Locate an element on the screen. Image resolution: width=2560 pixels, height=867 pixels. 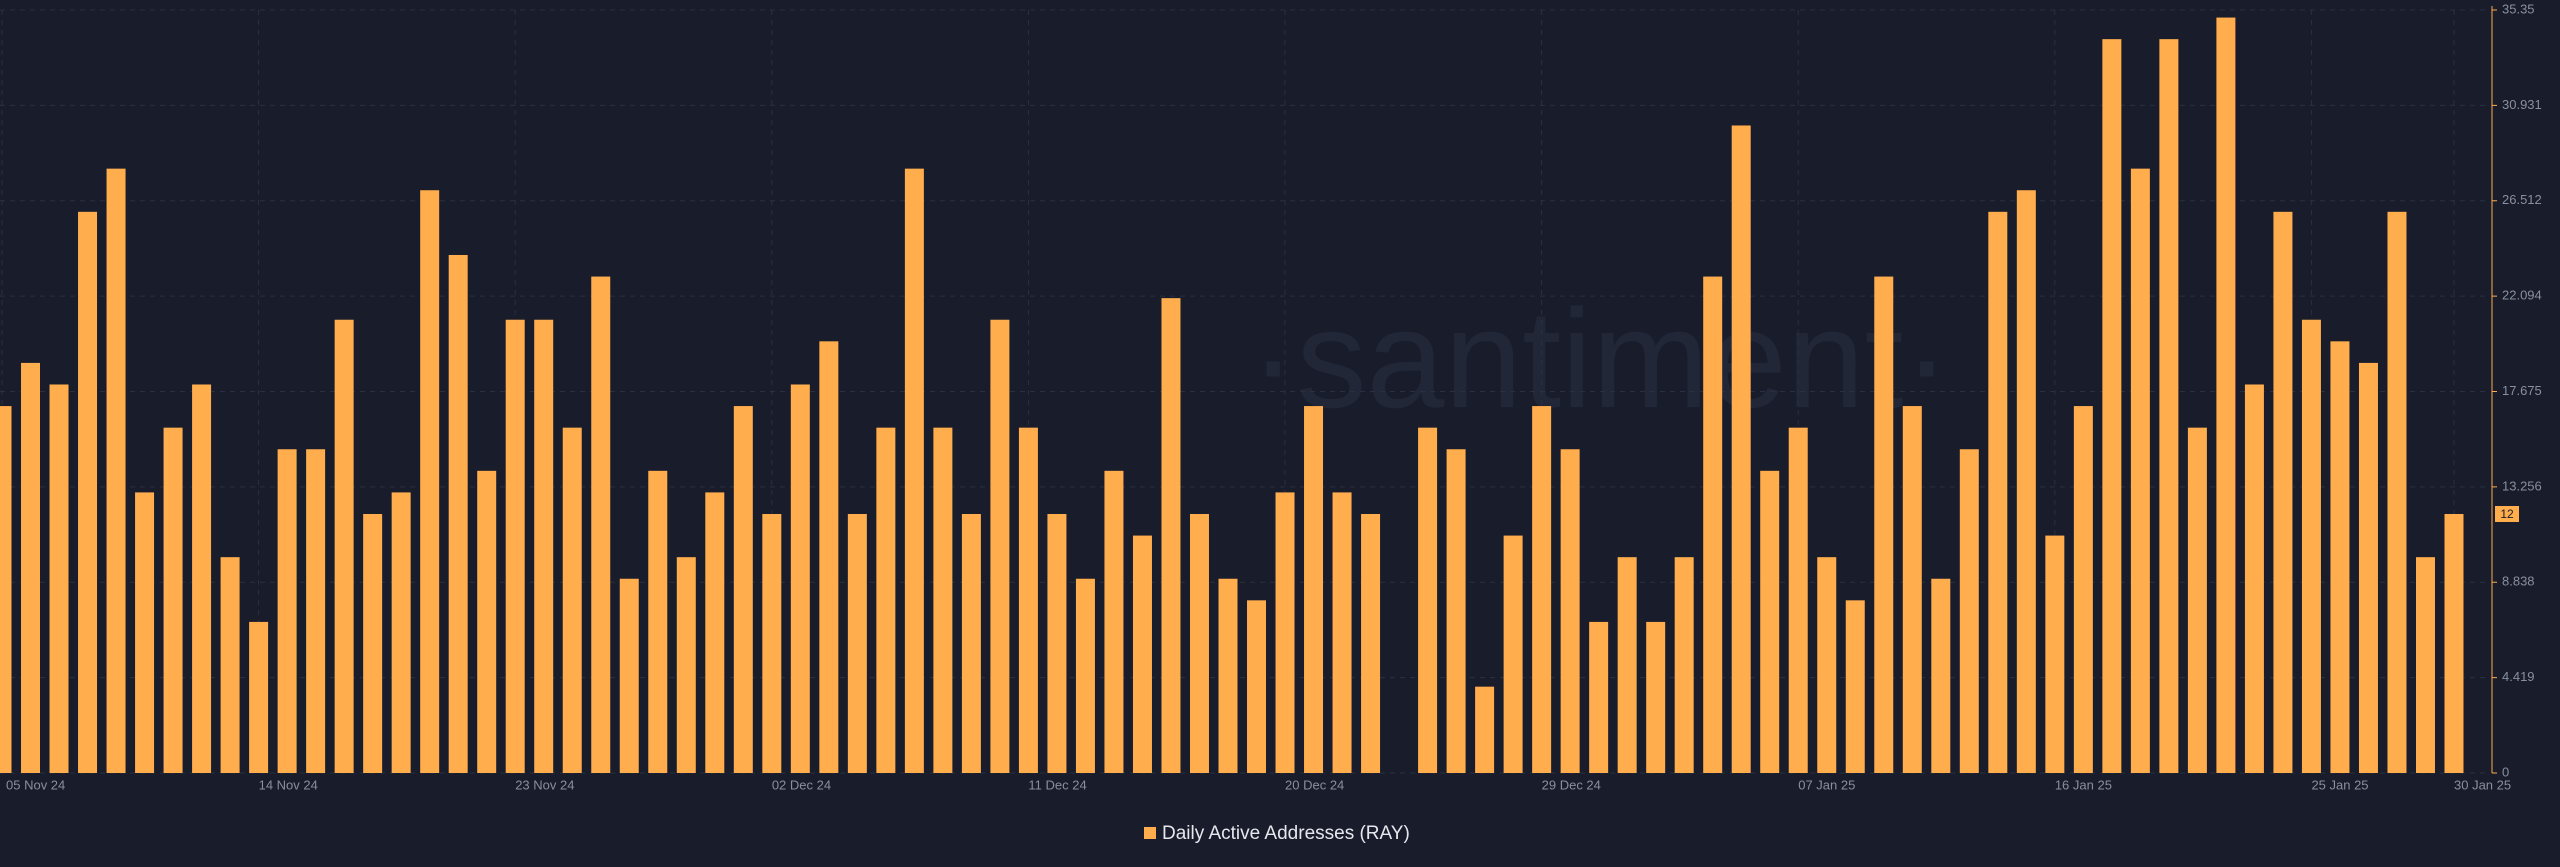
last-value-box is located at coordinates (2507, 513).